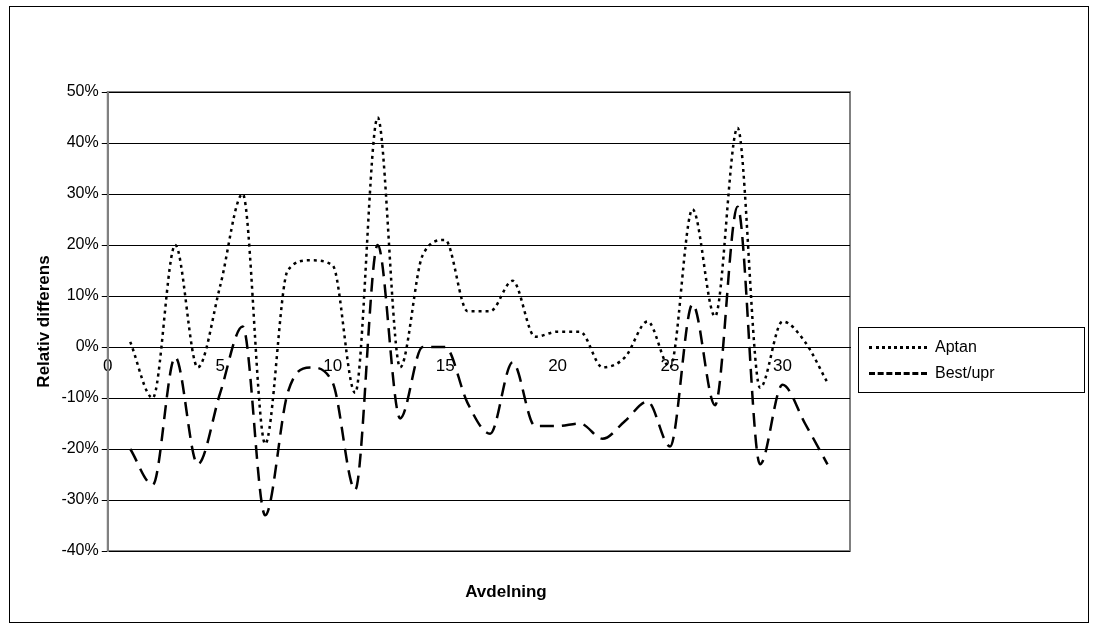 The image size is (1098, 632). I want to click on y-tick-label: -40%, so click(80, 550).